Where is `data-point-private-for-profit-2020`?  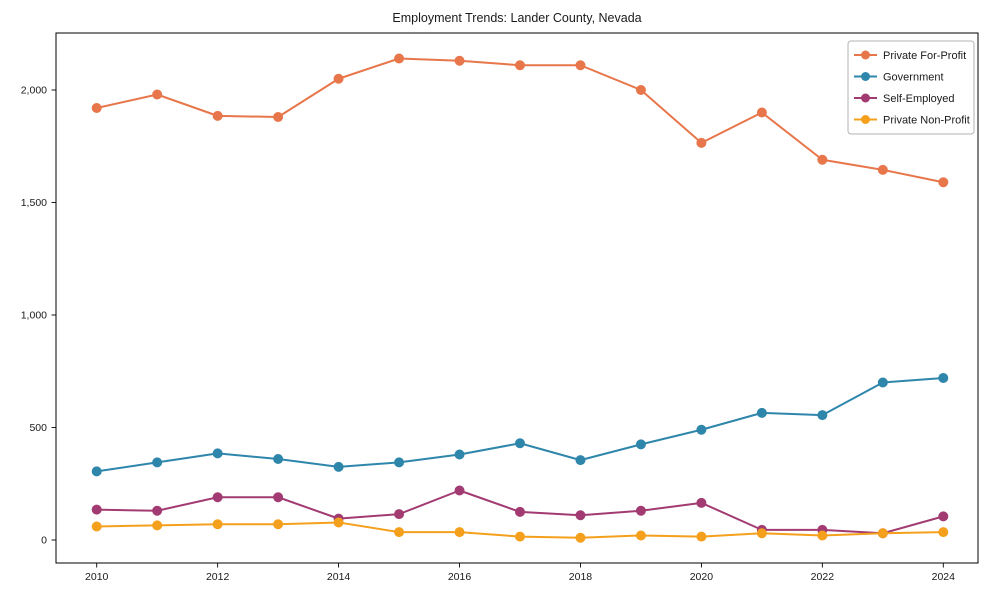 data-point-private-for-profit-2020 is located at coordinates (701, 142).